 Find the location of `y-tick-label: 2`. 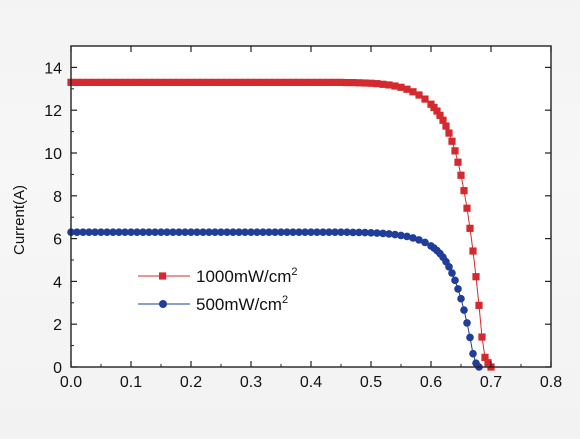

y-tick-label: 2 is located at coordinates (57, 325).